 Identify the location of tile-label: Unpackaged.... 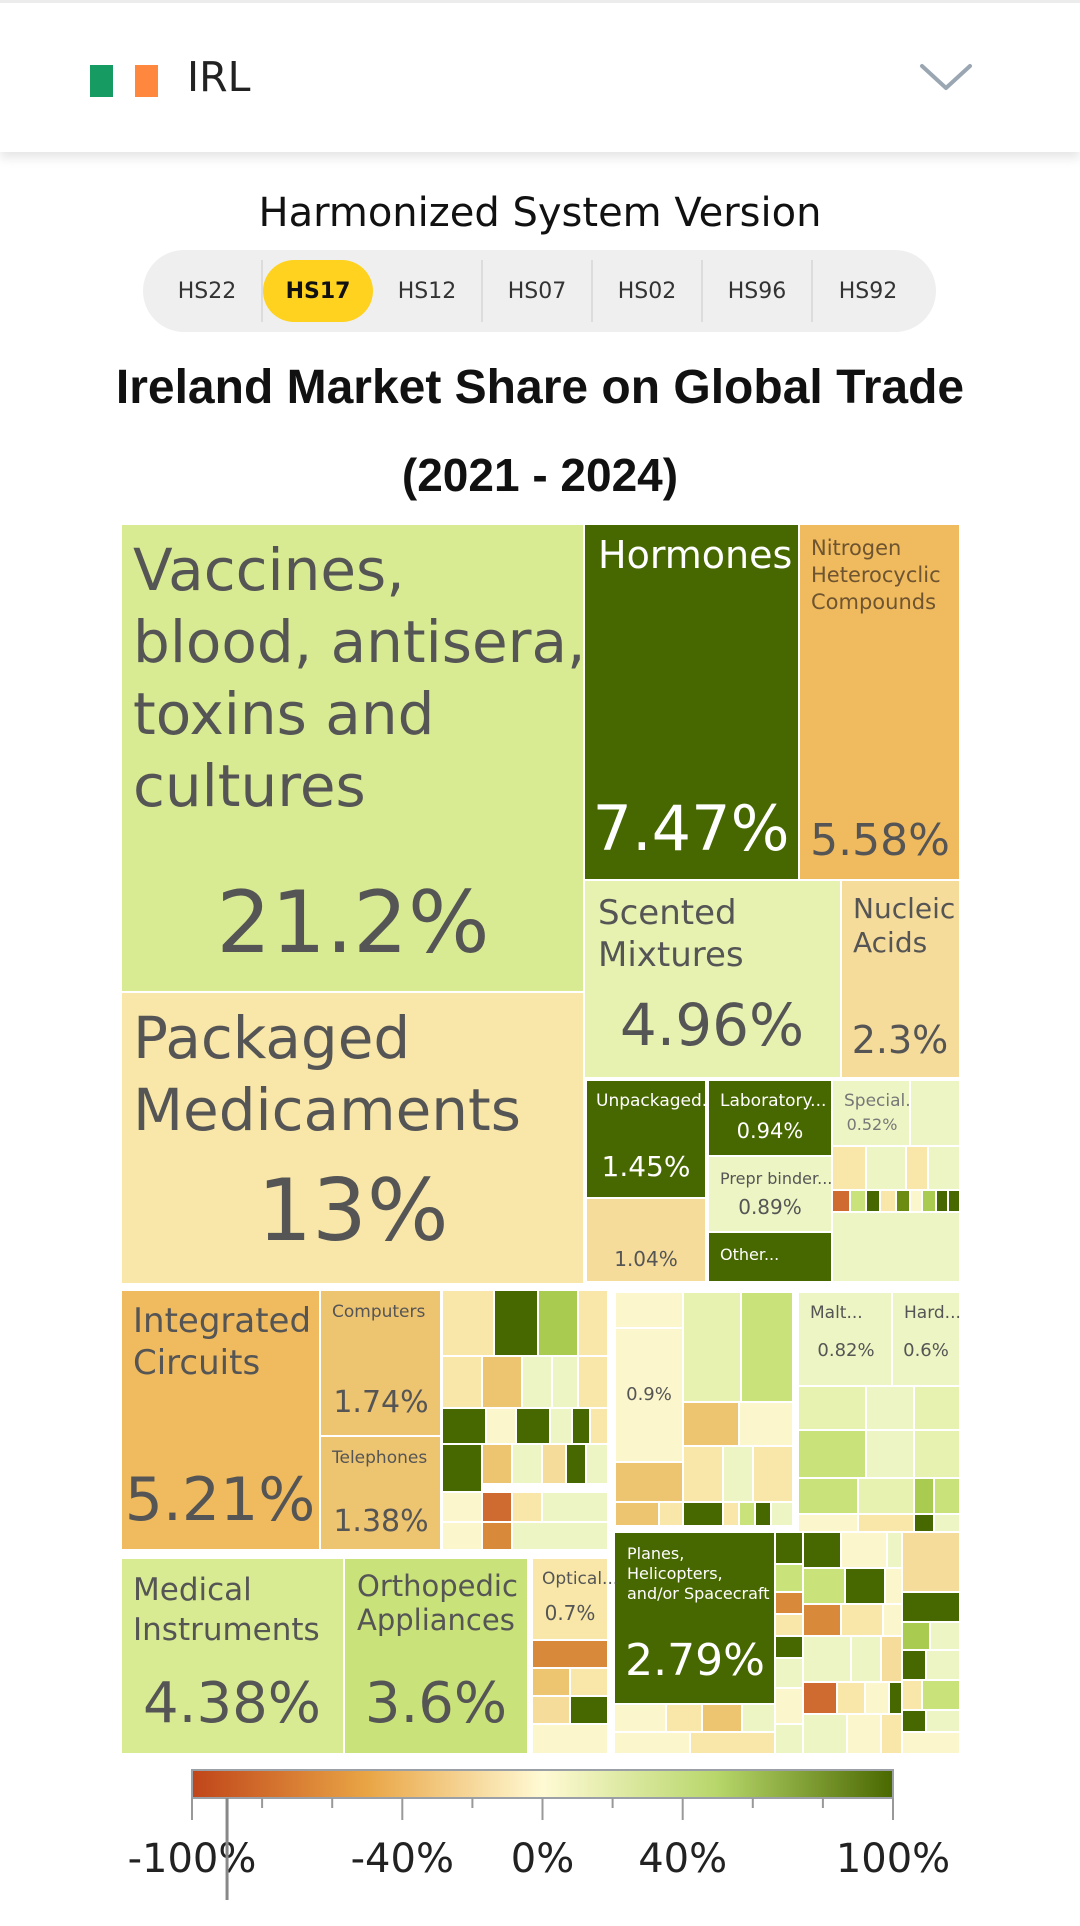
(657, 1101).